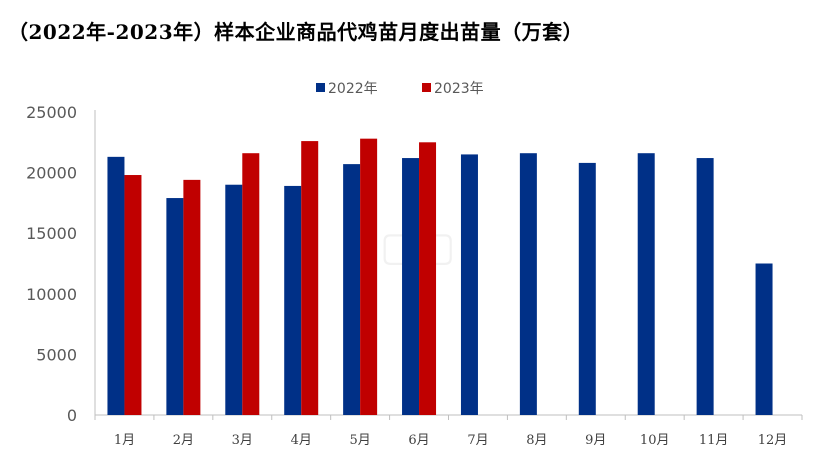 The width and height of the screenshot is (815, 461). I want to click on bar-2022年-2月, so click(175, 306).